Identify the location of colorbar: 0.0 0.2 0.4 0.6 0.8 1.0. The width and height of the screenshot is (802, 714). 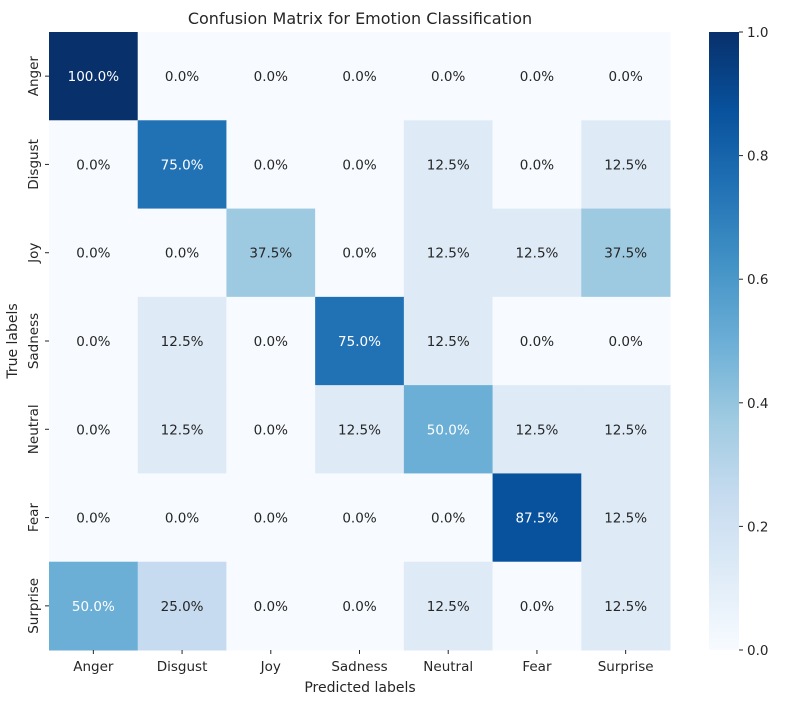
(738, 342).